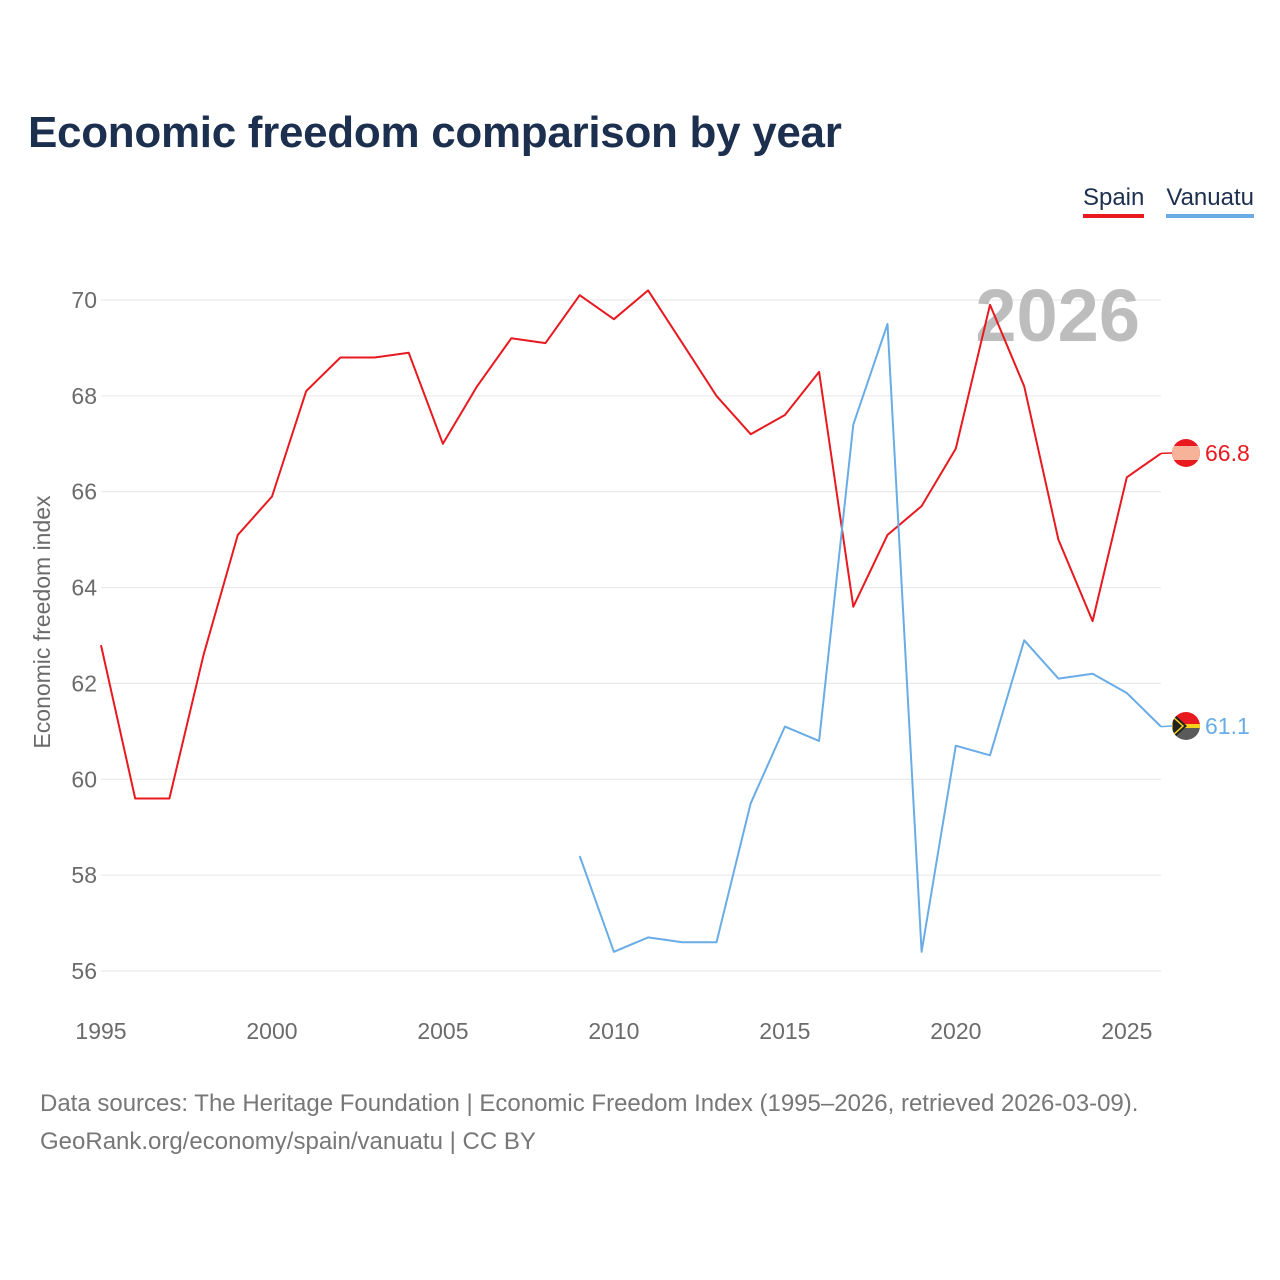 This screenshot has width=1280, height=1280. I want to click on point-spain-2025, so click(1127, 477).